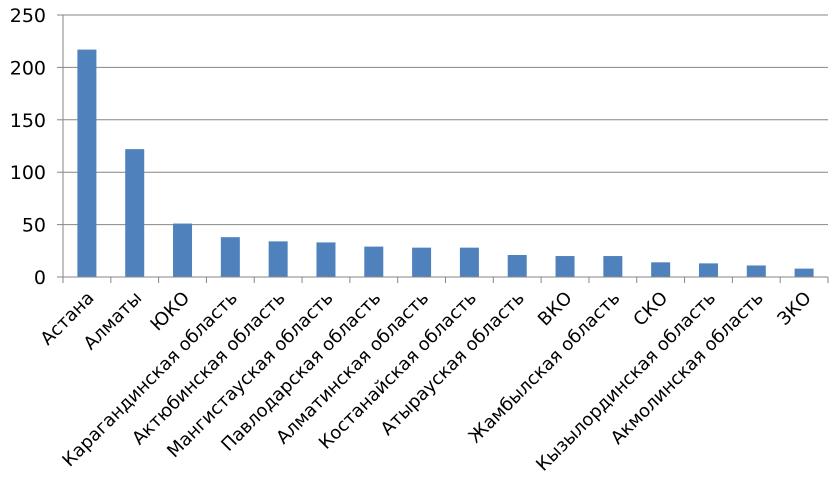 This screenshot has height=496, width=838. Describe the element at coordinates (34, 226) in the screenshot. I see `y-tick-label: 50` at that location.